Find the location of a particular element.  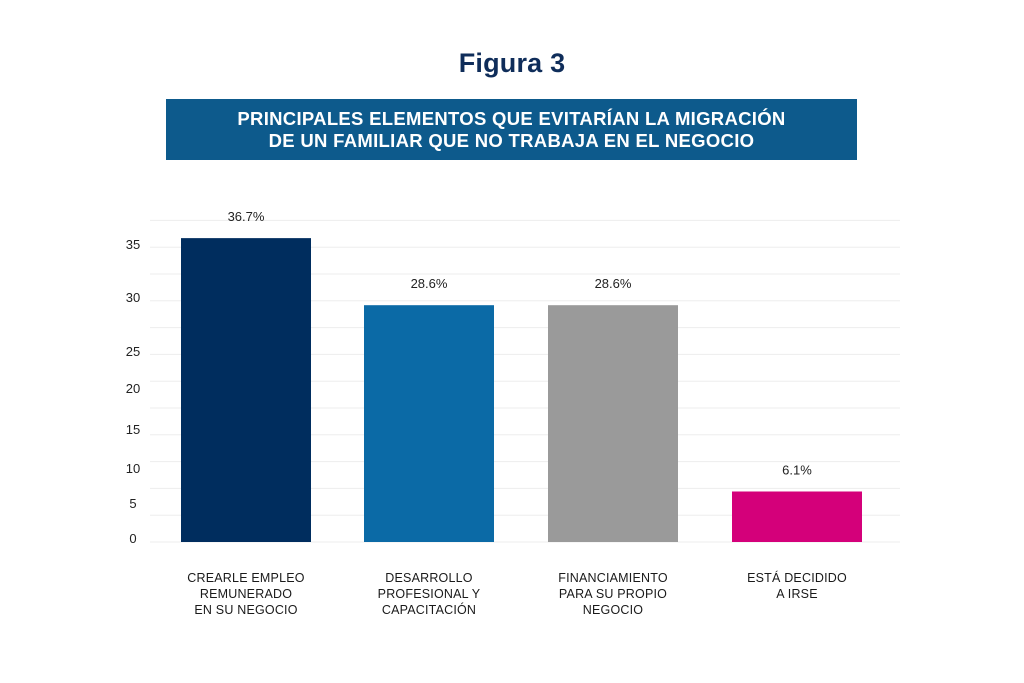

y-tick-label: 10 is located at coordinates (133, 468).